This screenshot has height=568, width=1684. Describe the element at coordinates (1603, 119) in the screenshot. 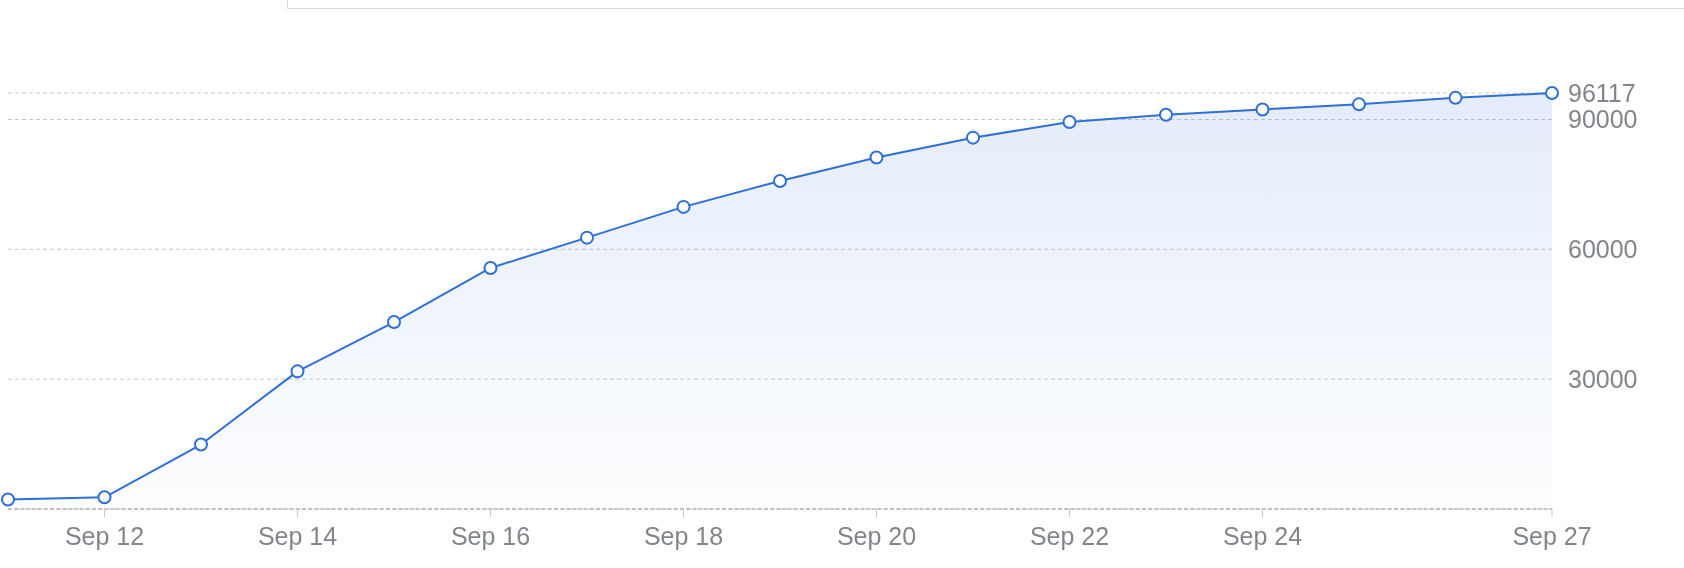

I see `y-tick-label: 90000` at that location.